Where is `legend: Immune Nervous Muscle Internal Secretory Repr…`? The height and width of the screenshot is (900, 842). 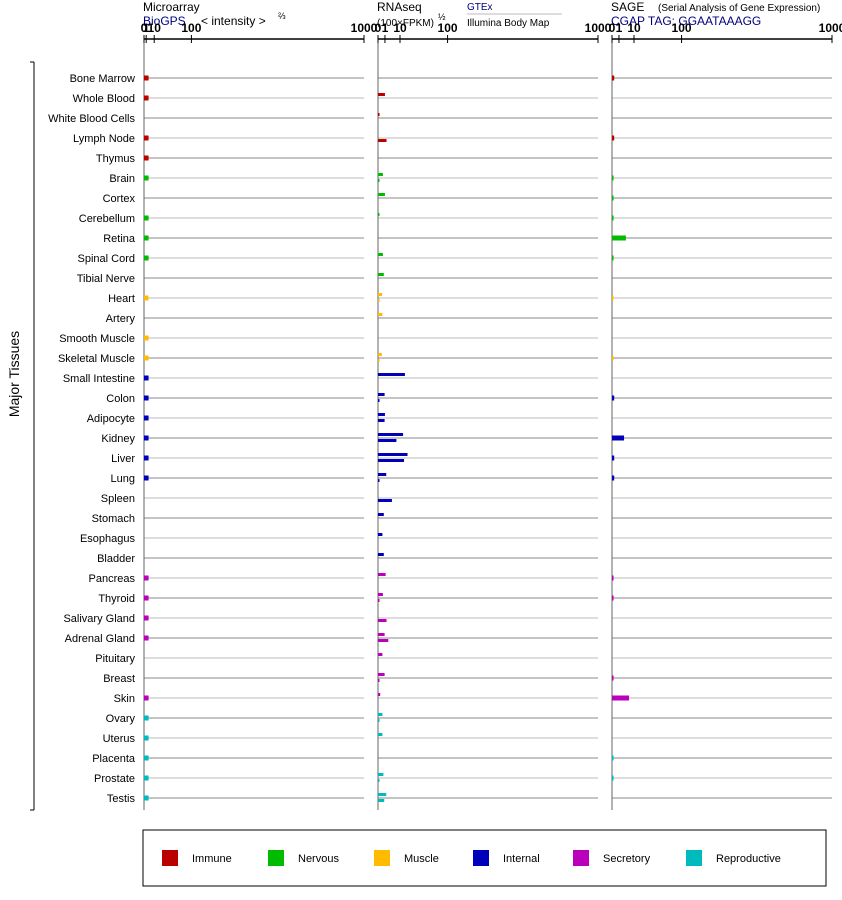
legend: Immune Nervous Muscle Internal Secretory Repr… is located at coordinates (471, 858).